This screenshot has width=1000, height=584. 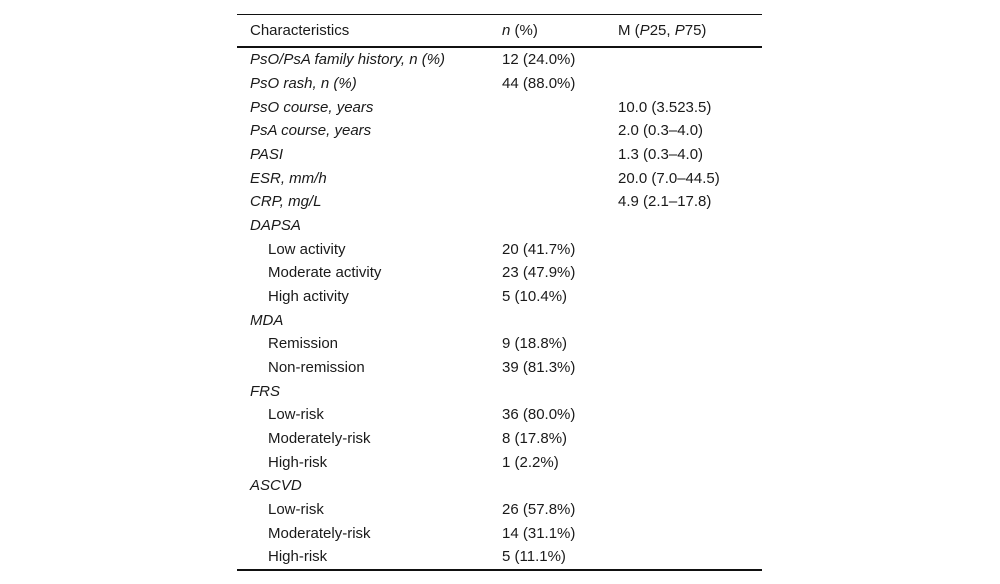 I want to click on row-m-value: 1.3 (0.3–4.0), so click(x=661, y=155).